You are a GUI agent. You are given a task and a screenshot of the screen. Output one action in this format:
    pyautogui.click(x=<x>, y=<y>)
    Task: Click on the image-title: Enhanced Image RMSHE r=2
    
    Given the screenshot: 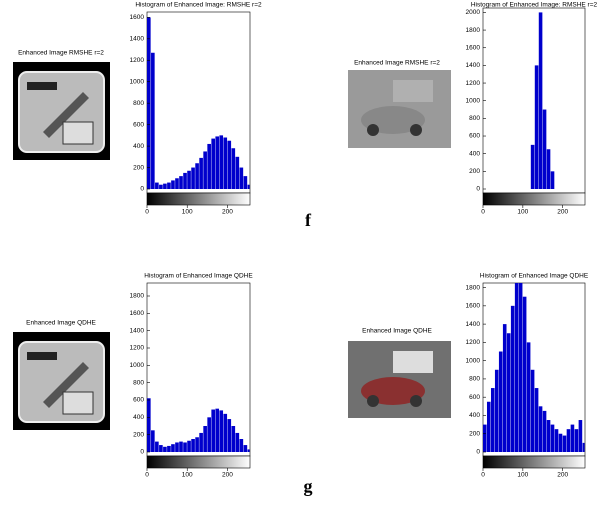 What is the action you would take?
    pyautogui.click(x=61, y=53)
    